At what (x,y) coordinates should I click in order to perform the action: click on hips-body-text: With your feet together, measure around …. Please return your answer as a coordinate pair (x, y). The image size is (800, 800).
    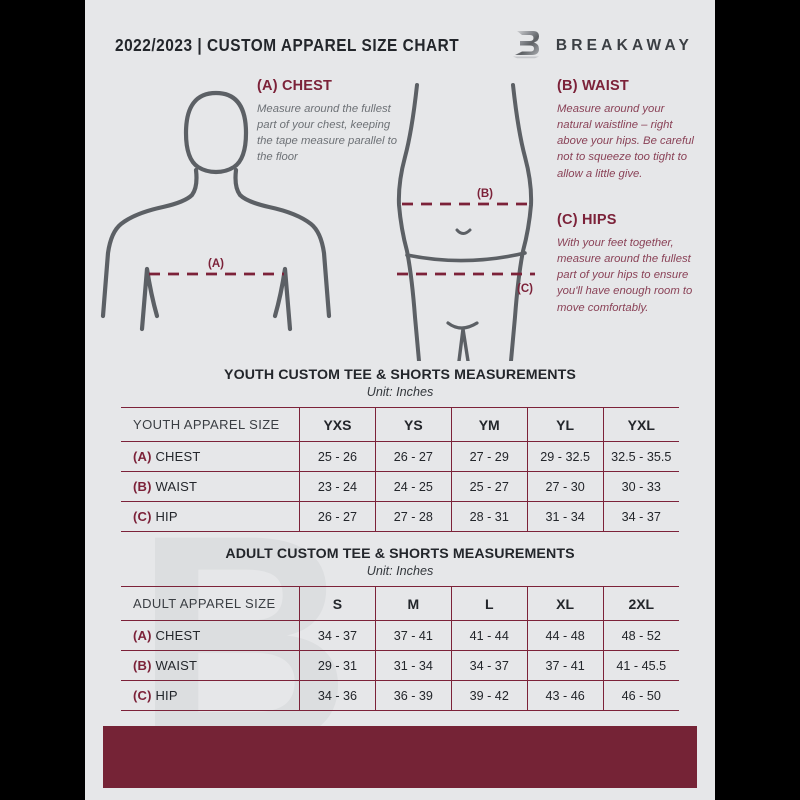
    Looking at the image, I should click on (625, 275).